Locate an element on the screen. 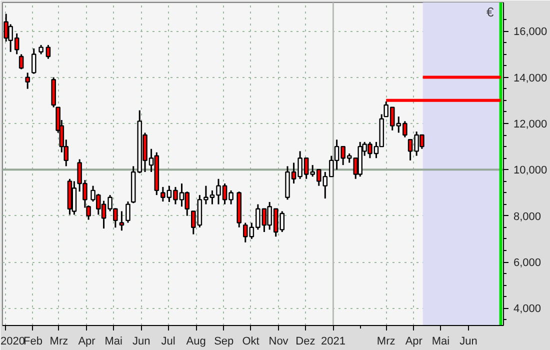 This screenshot has width=550, height=350. x-tick-label: Sep is located at coordinates (224, 342).